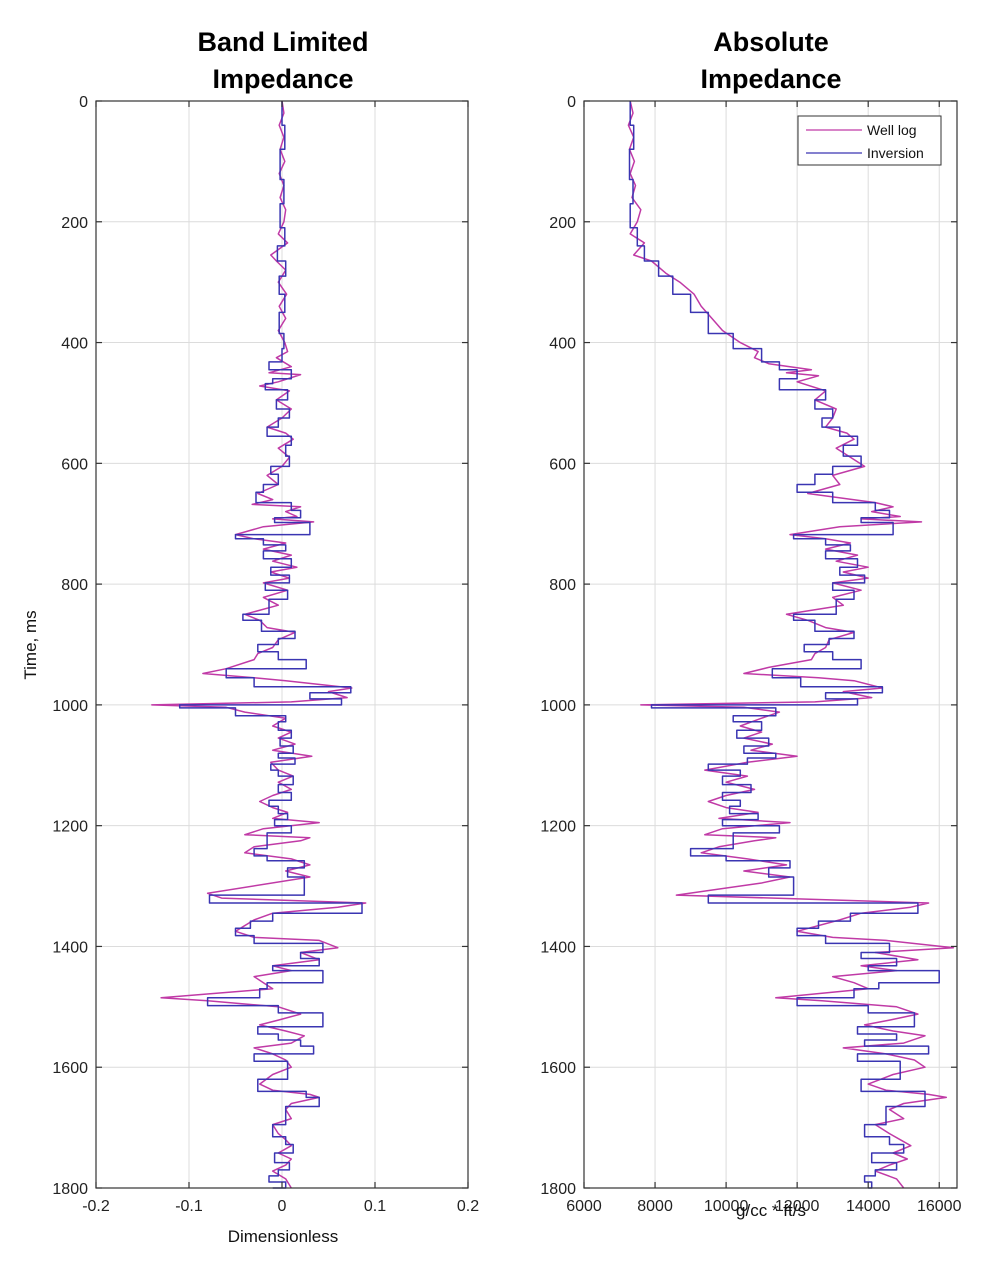  Describe the element at coordinates (375, 1206) in the screenshot. I see `x-tick-label: 0.1` at that location.